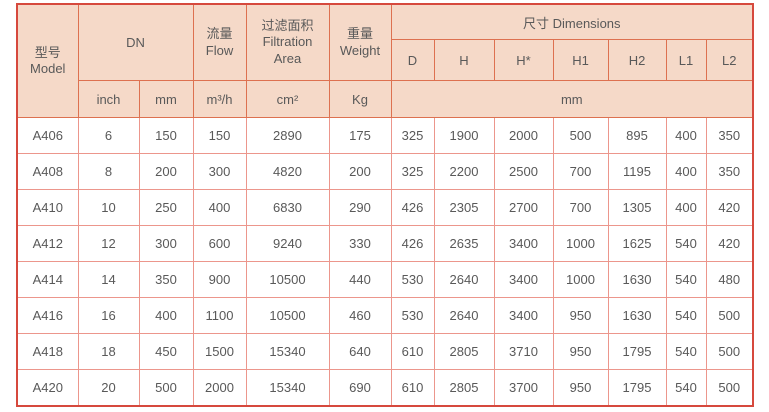  I want to click on cell-dn-mm: 350, so click(166, 279).